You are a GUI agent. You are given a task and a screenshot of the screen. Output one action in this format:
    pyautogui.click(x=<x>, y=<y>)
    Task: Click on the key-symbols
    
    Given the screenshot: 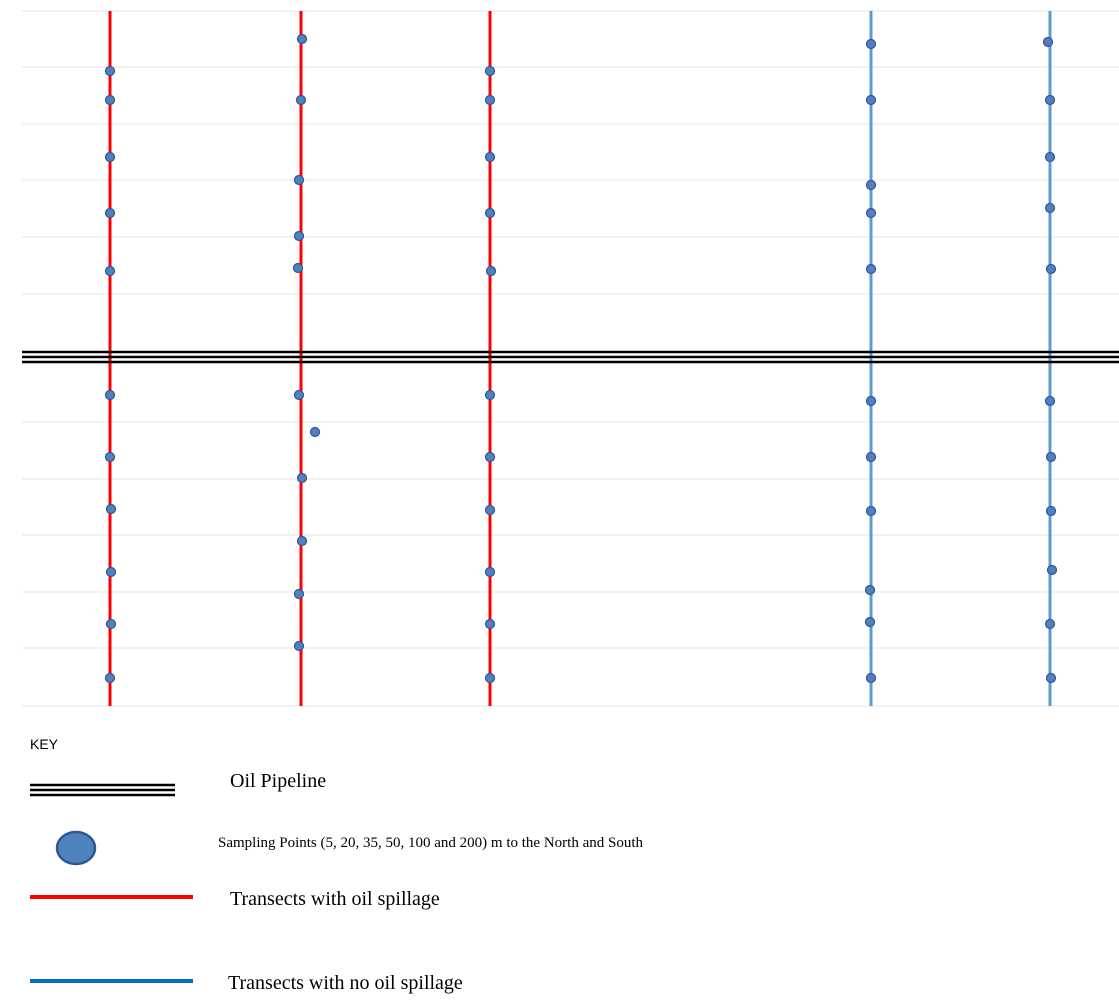 What is the action you would take?
    pyautogui.click(x=111, y=883)
    